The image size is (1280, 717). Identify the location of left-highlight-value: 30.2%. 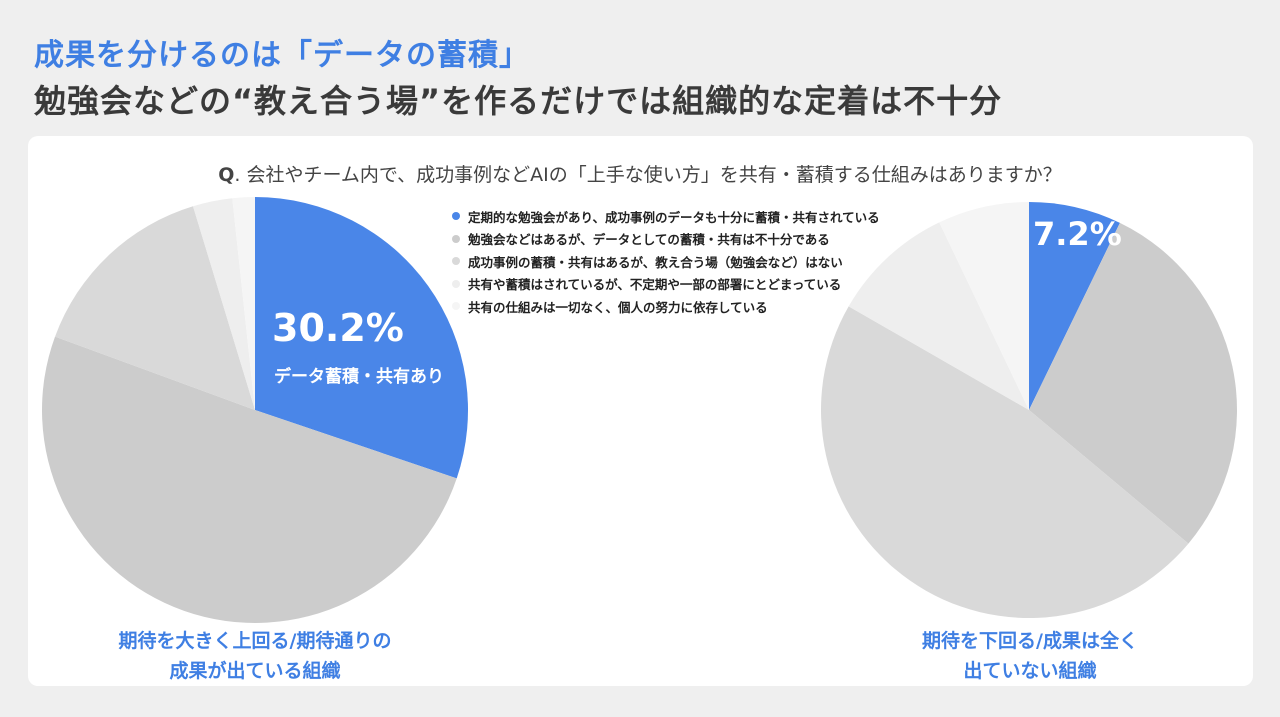
(338, 328).